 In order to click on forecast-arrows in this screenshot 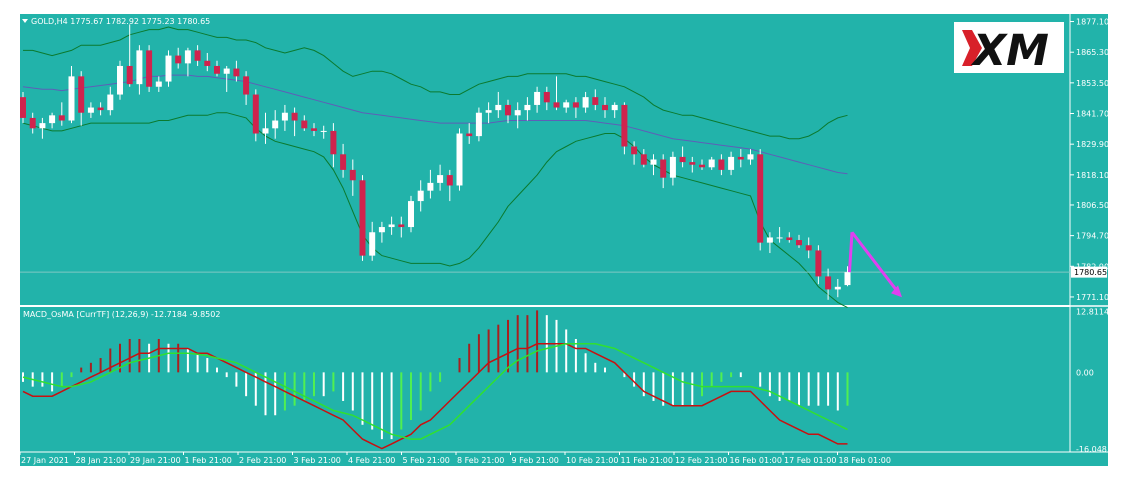, I will do `click(875, 264)`.